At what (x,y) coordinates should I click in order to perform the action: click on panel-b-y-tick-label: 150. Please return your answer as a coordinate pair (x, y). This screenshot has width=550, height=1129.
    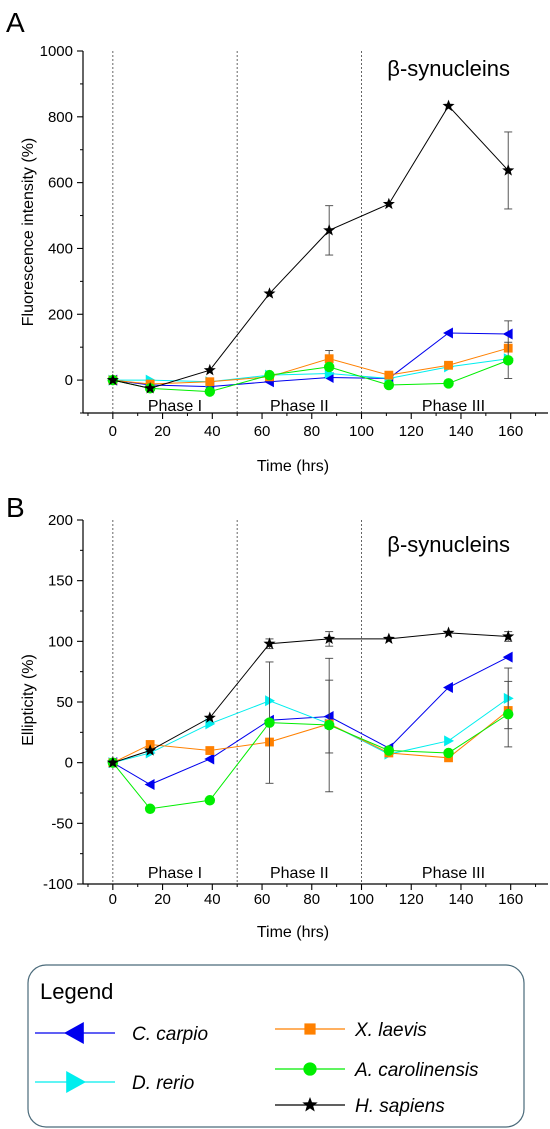
    Looking at the image, I should click on (60, 581).